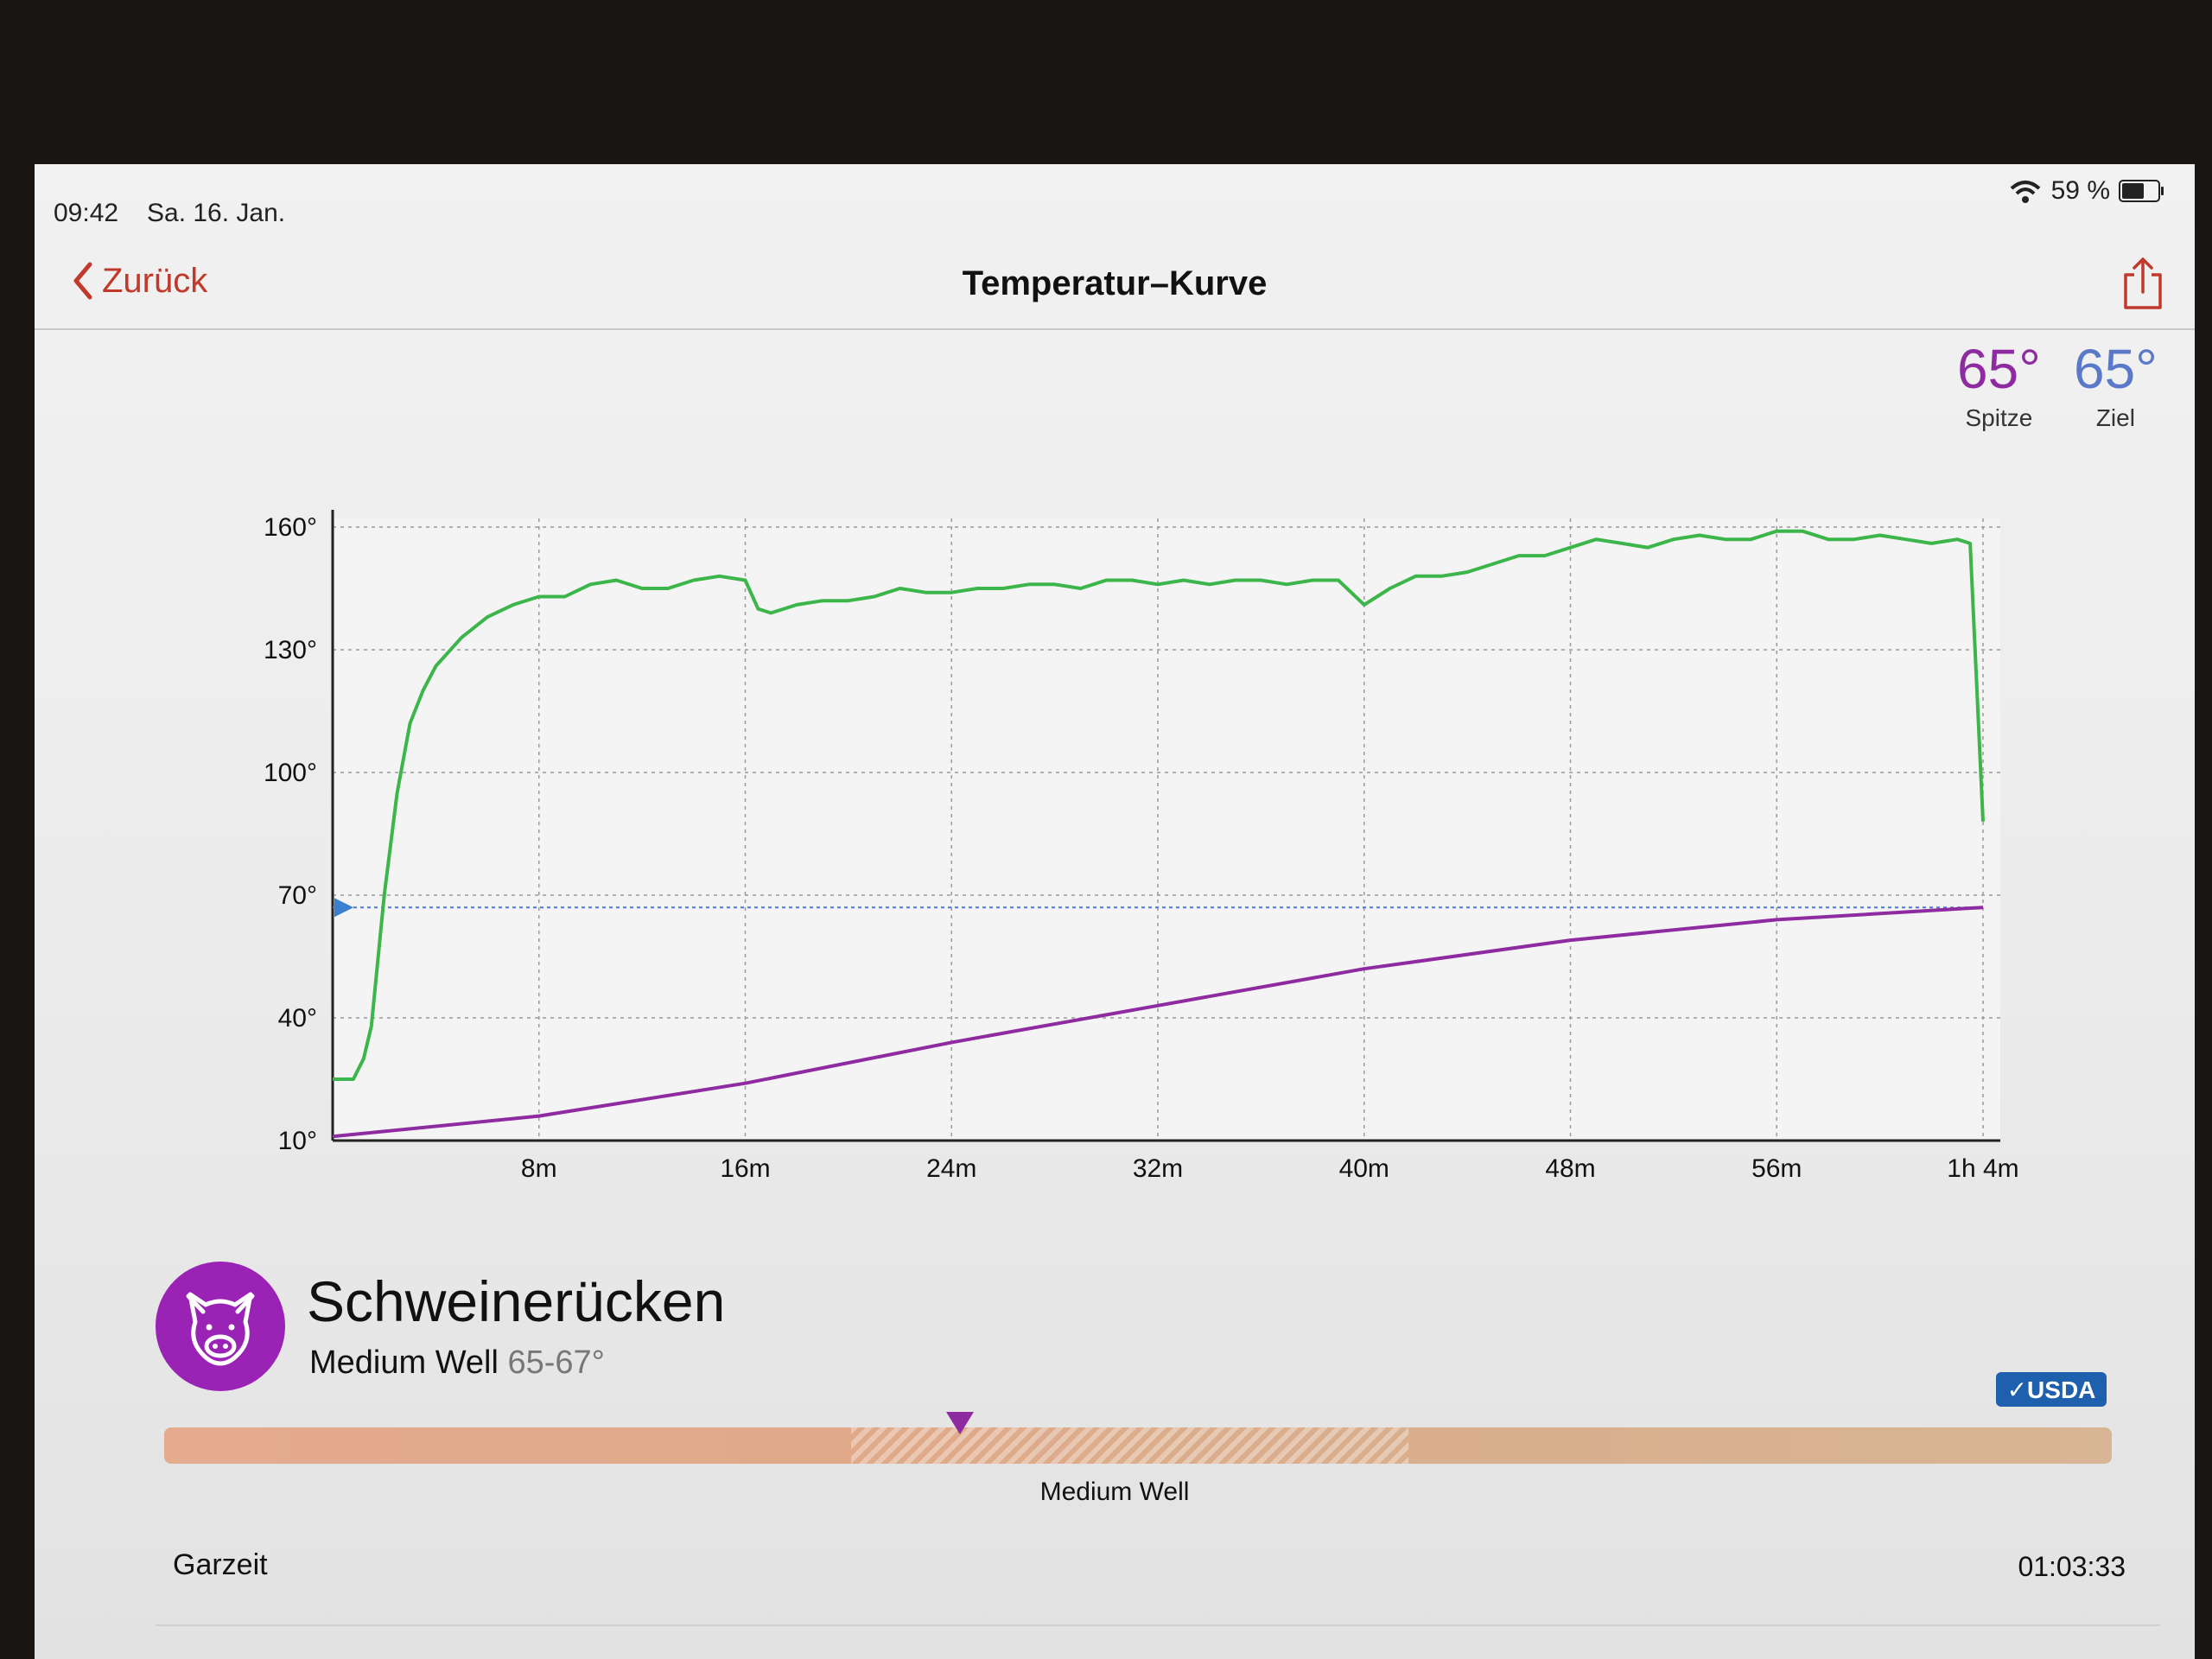 This screenshot has width=2212, height=1659. I want to click on pig-badge, so click(220, 1326).